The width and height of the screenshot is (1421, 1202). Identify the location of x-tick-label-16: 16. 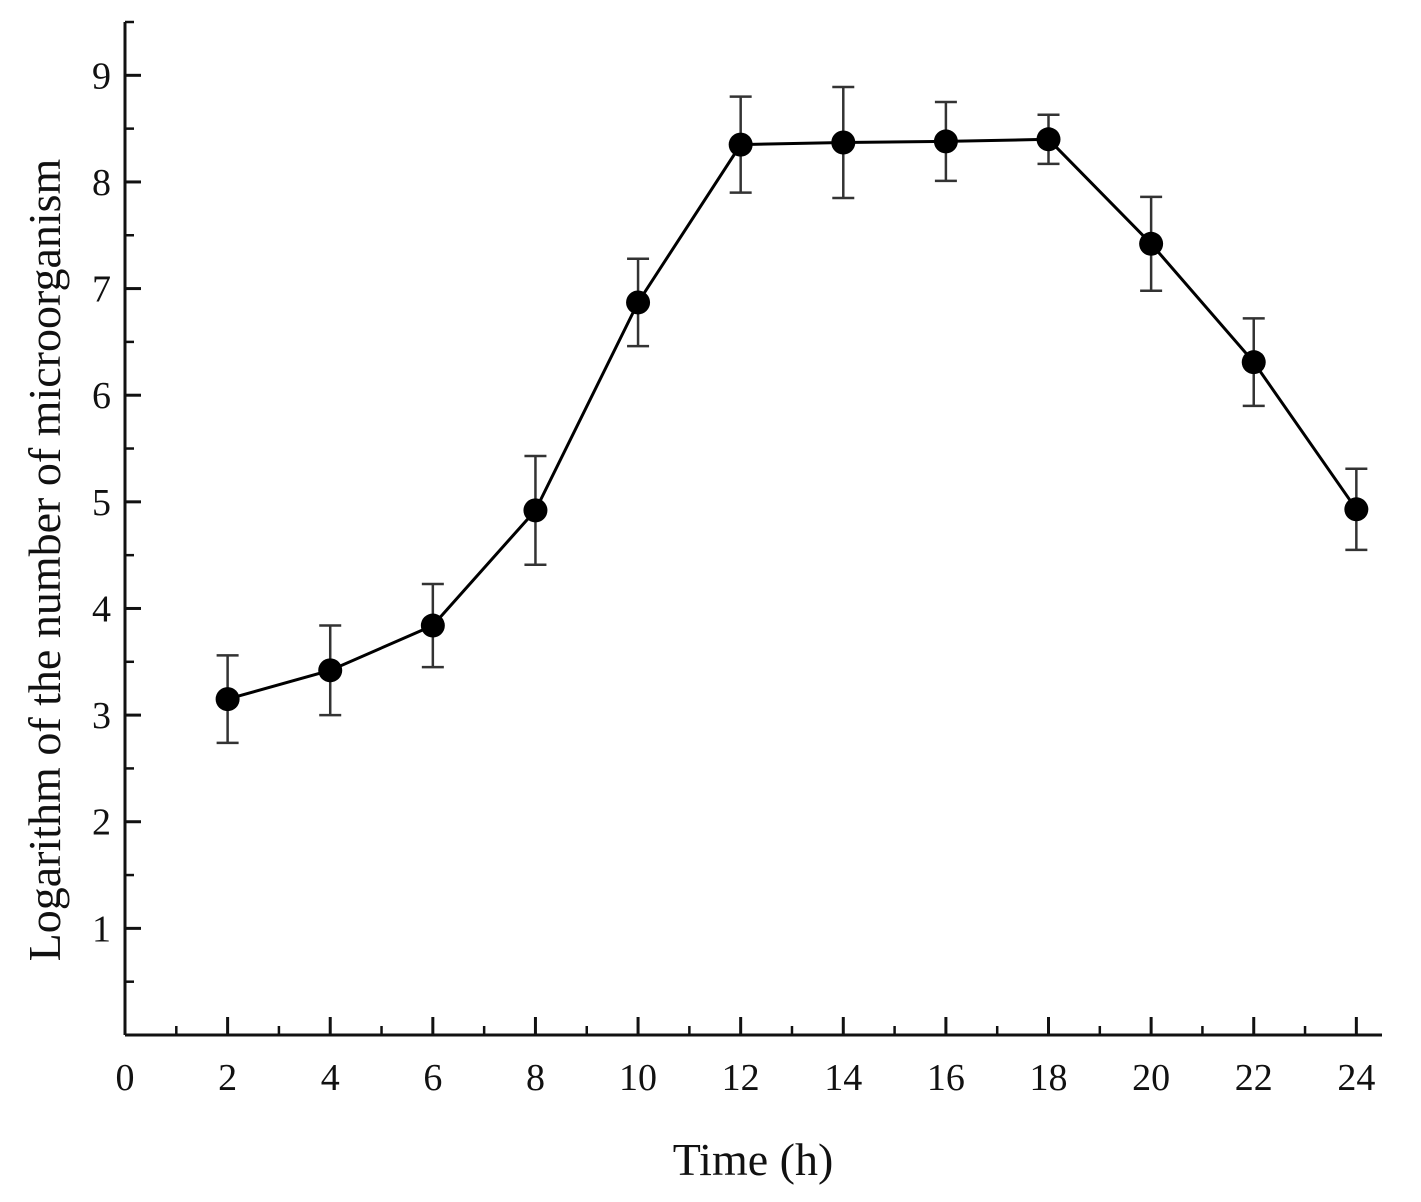
(946, 1078).